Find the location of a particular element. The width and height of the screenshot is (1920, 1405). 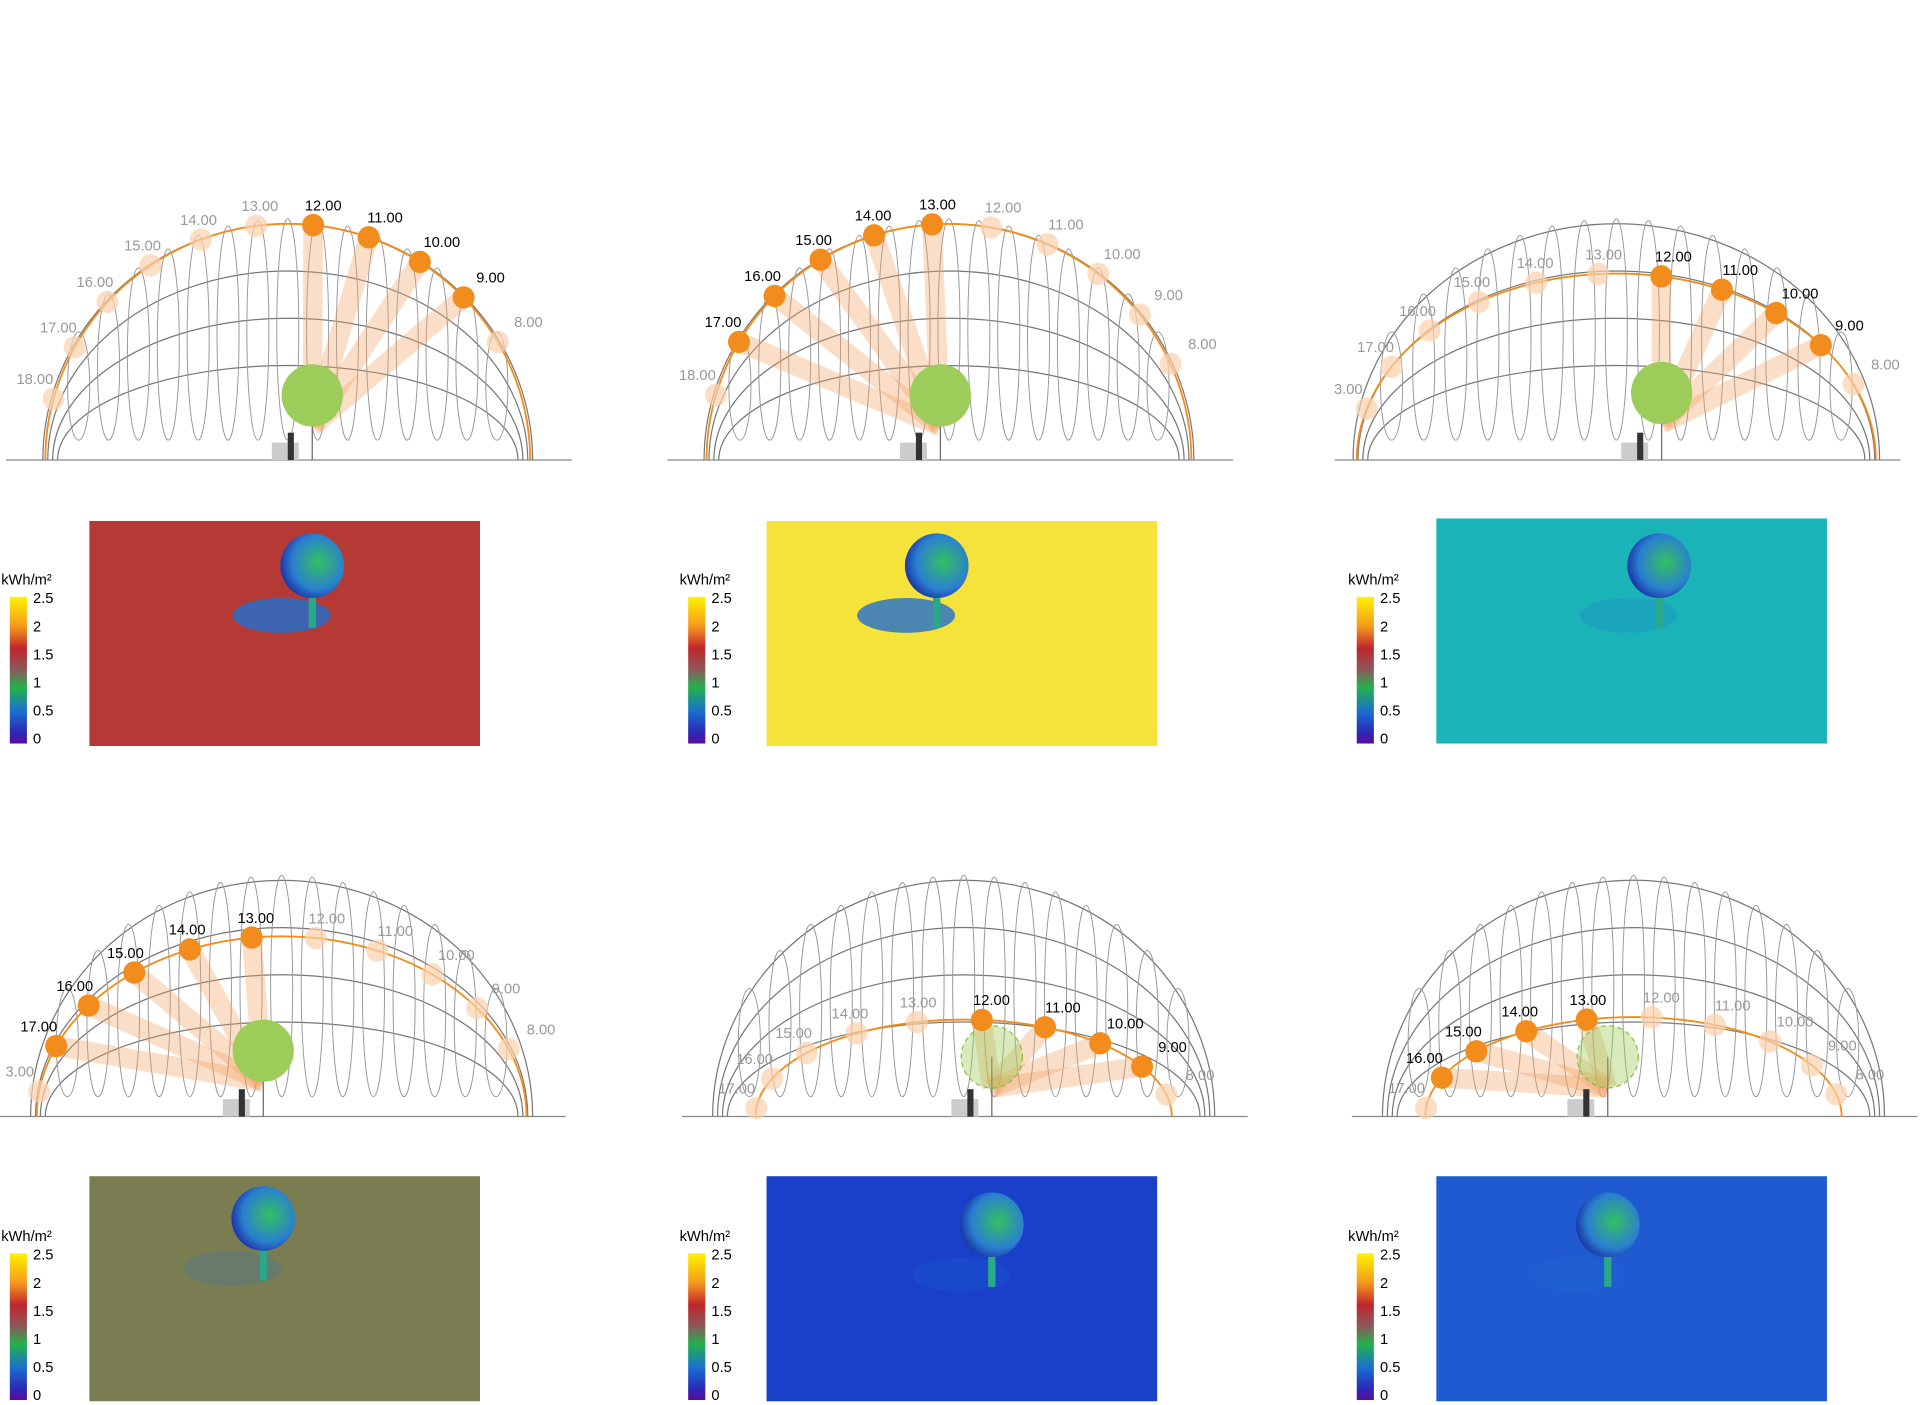

person is located at coordinates (241, 1103).